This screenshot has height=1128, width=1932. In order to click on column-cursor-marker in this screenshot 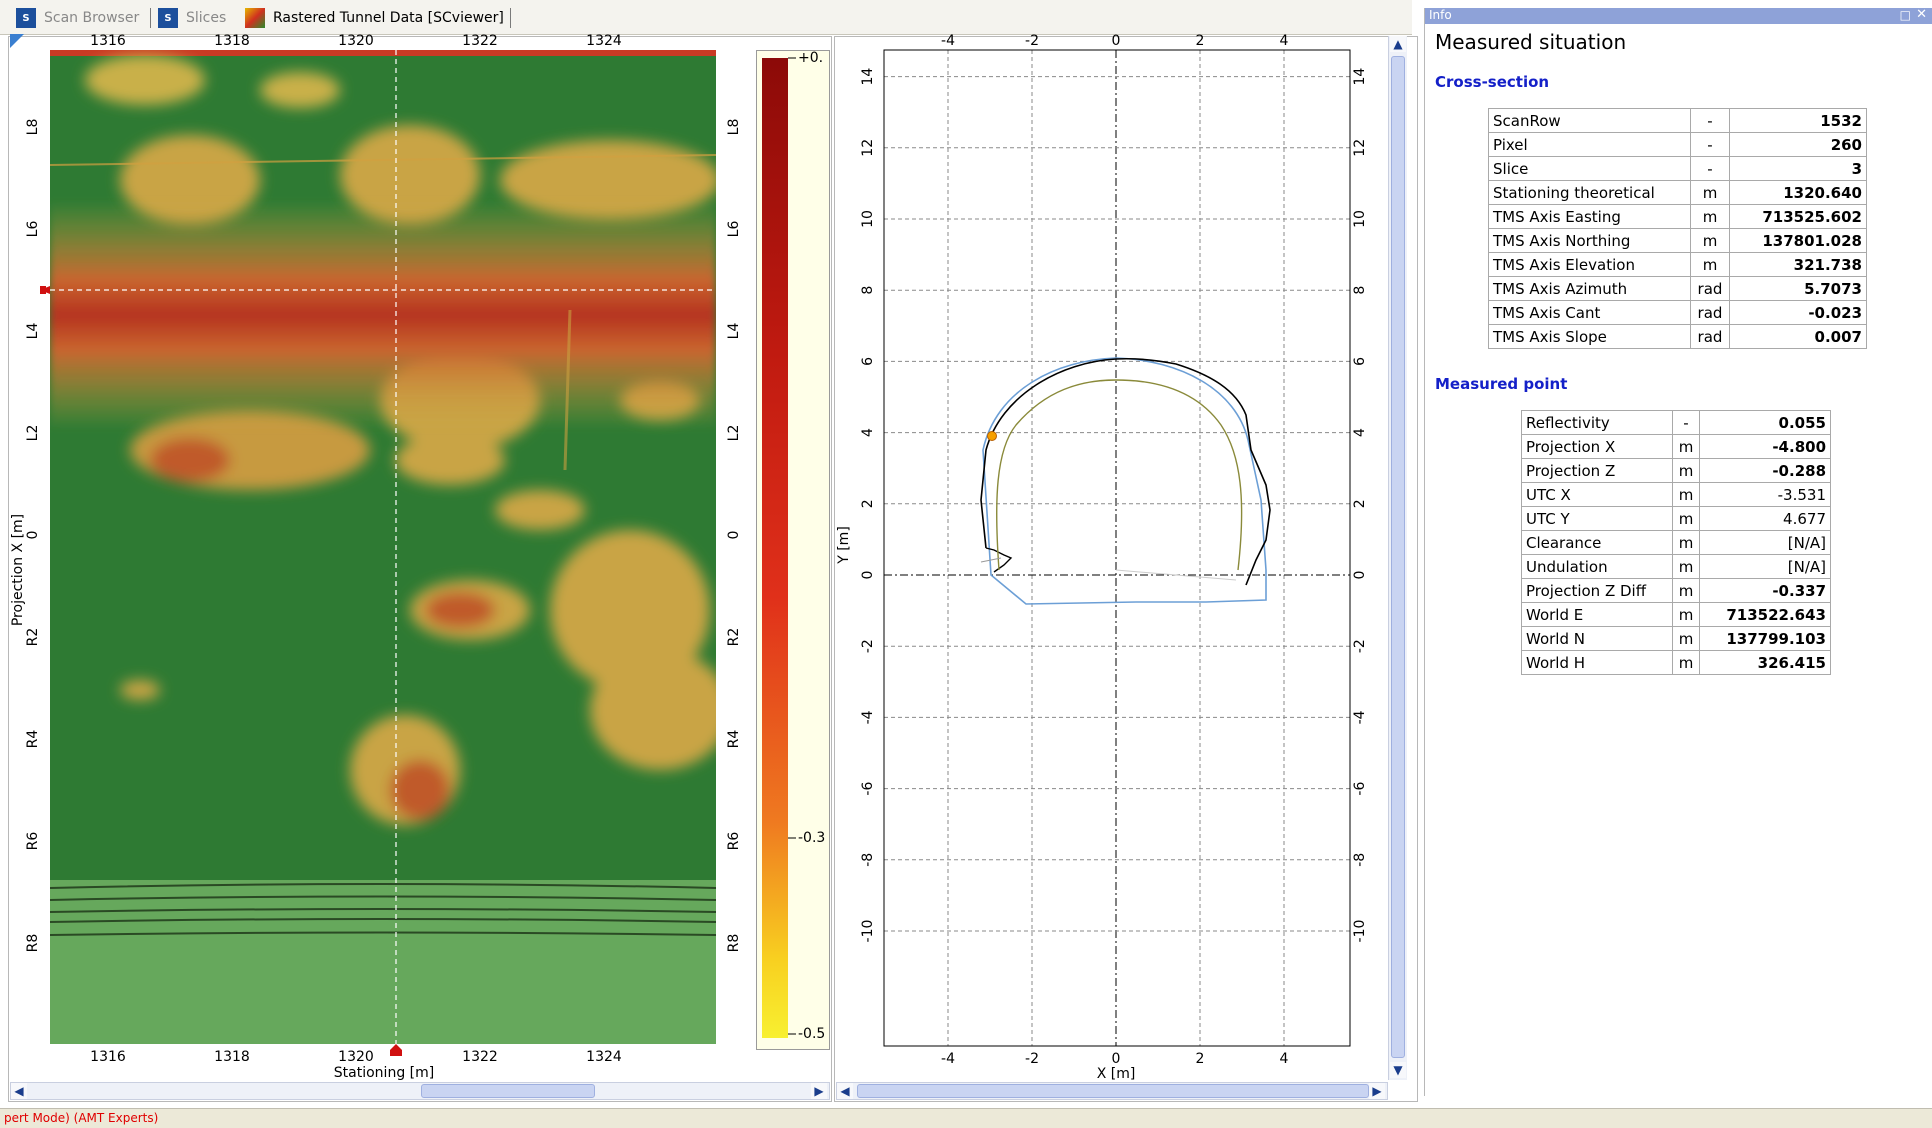, I will do `click(396, 1050)`.